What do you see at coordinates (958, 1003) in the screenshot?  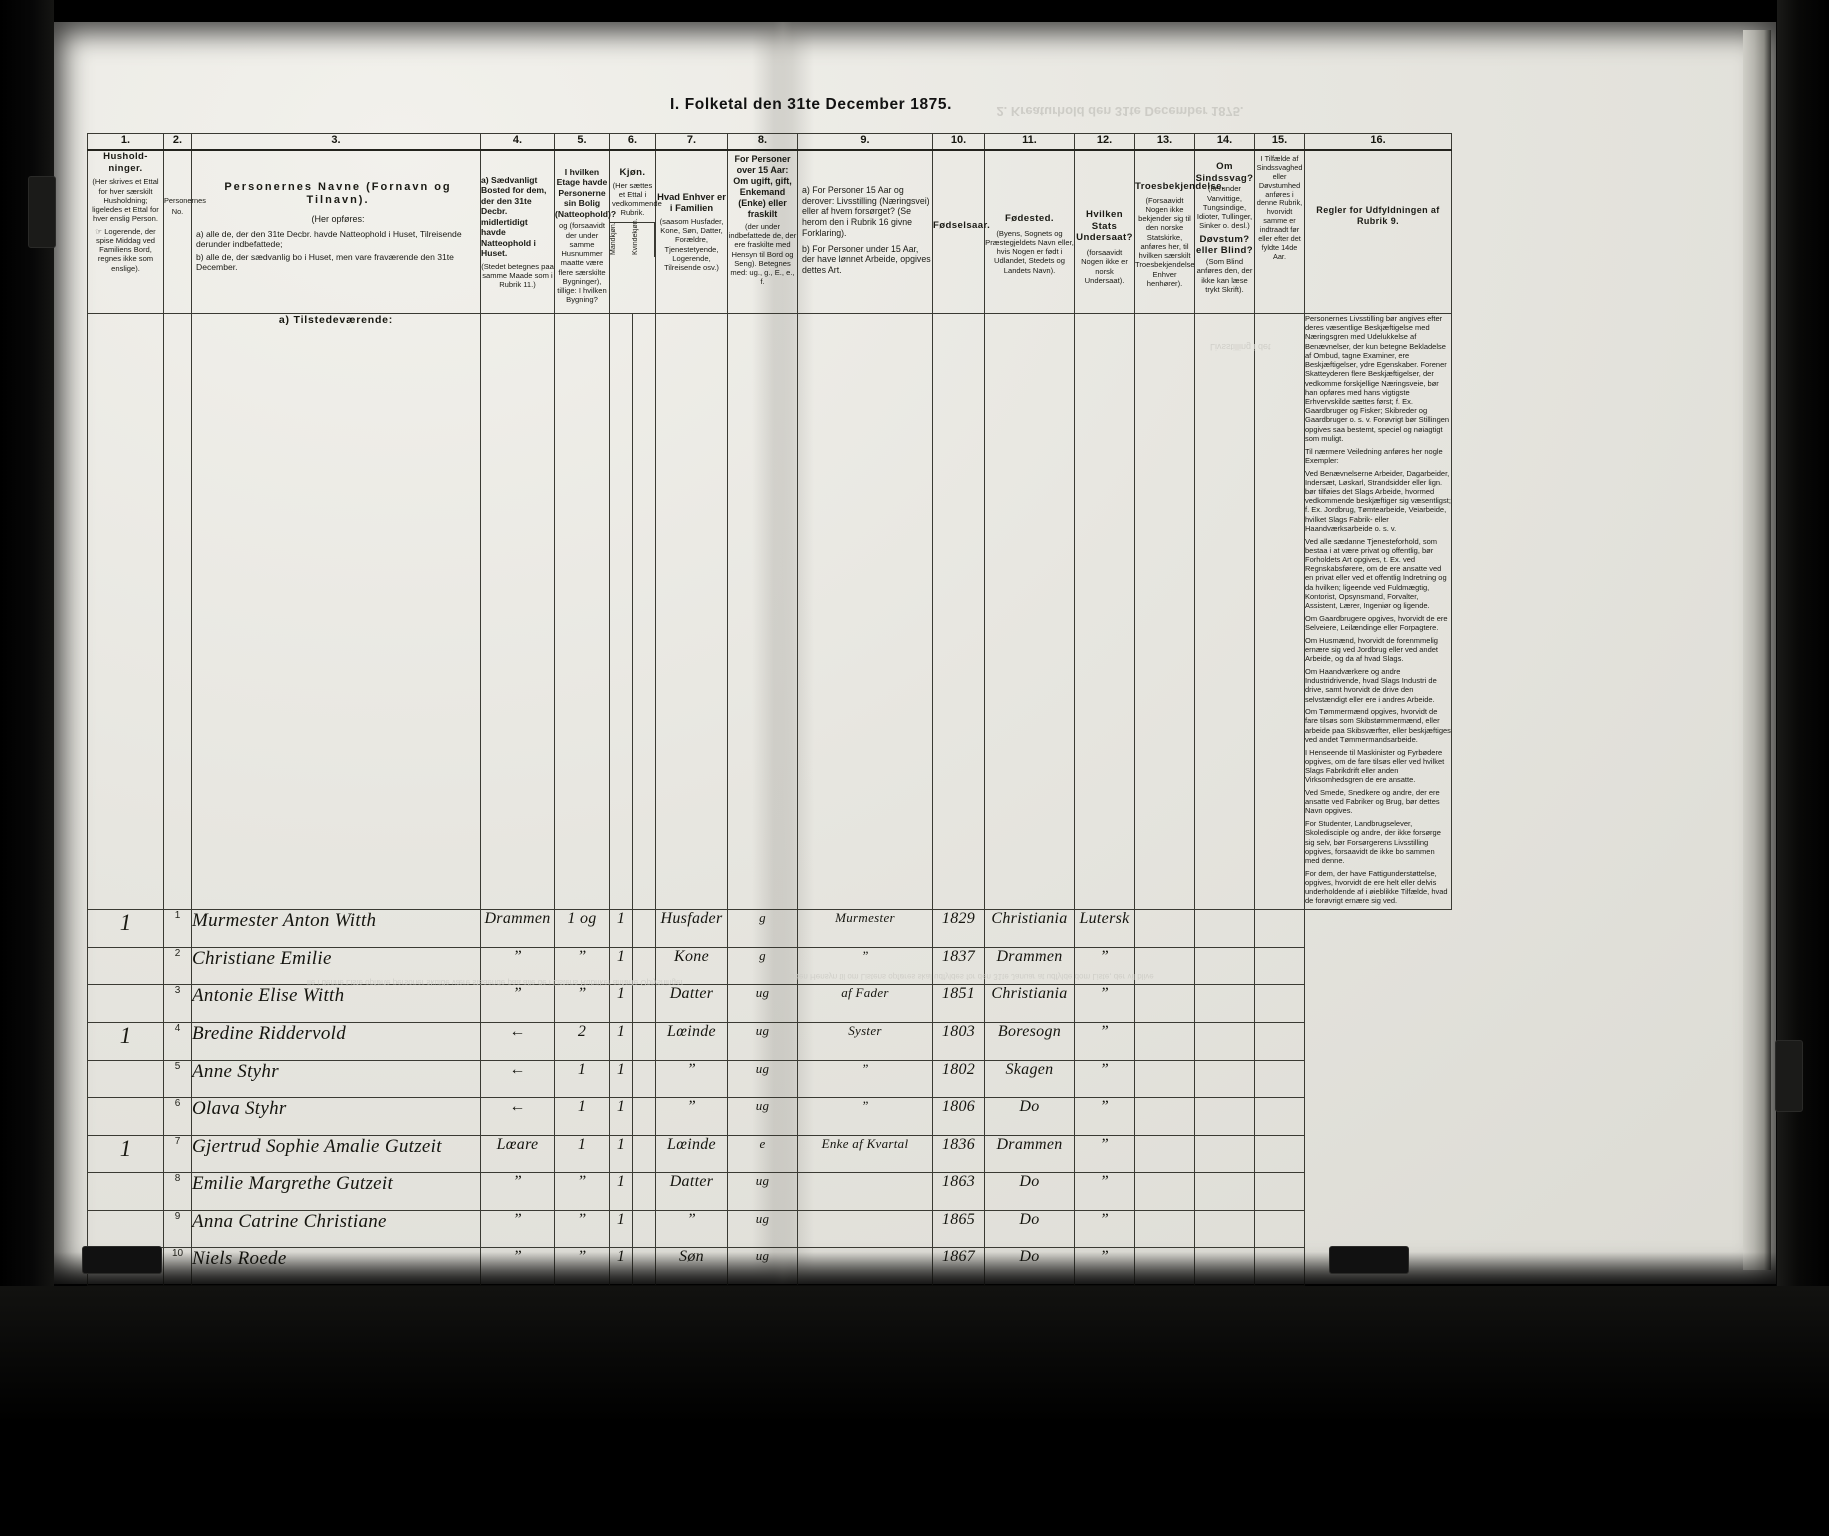 I see `birth-year-cell: 1851` at bounding box center [958, 1003].